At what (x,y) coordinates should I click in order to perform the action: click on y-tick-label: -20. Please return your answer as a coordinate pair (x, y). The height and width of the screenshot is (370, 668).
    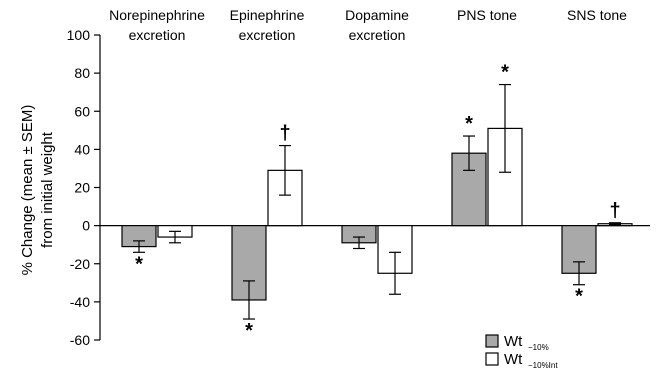
    Looking at the image, I should click on (80, 264).